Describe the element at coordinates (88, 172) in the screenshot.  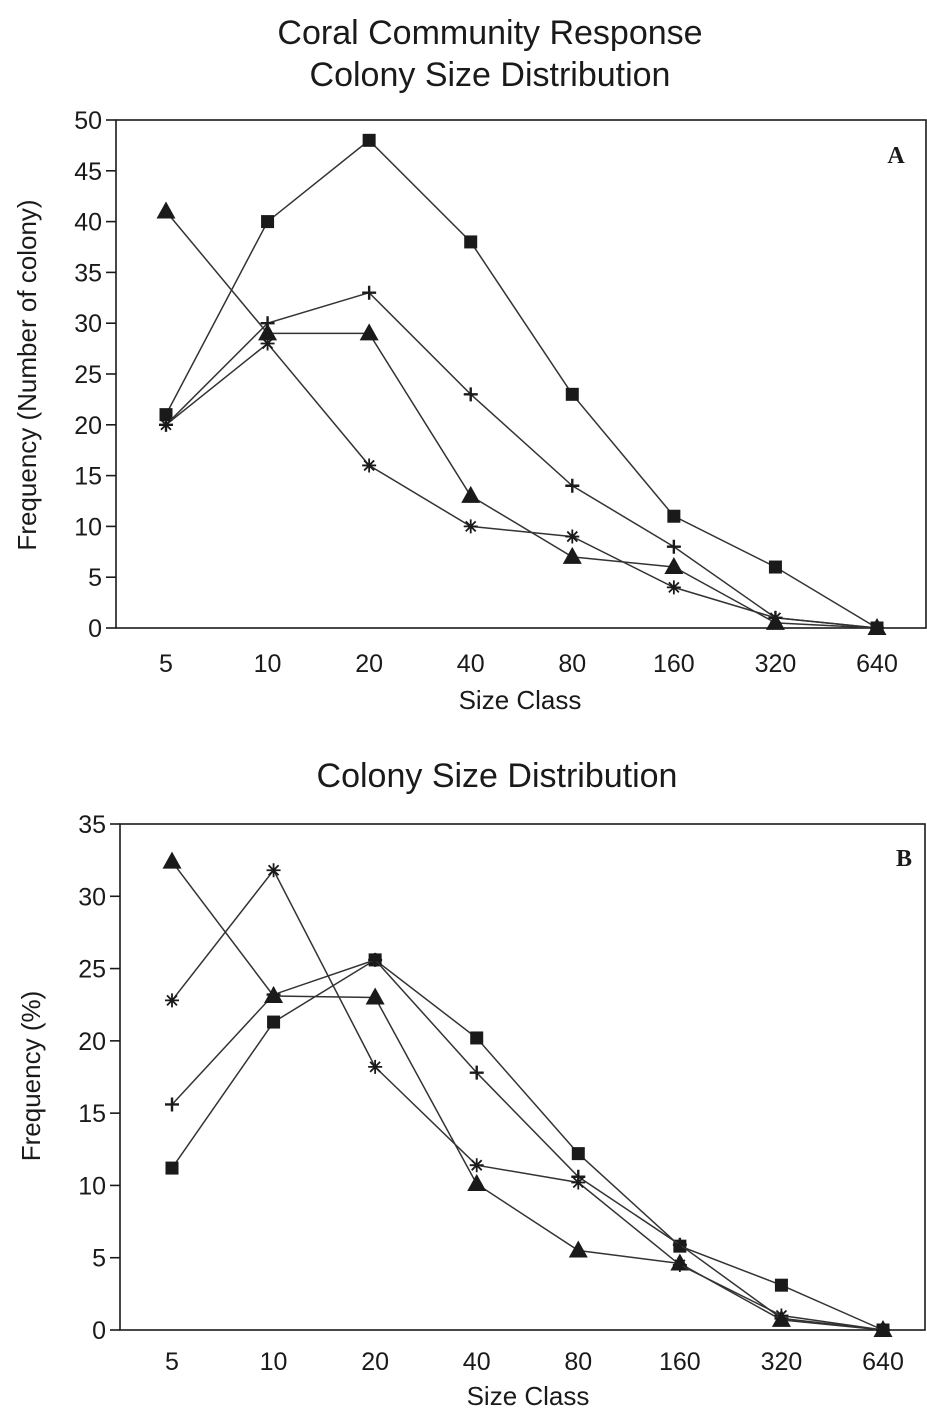
I see `y-tick-label: 45` at that location.